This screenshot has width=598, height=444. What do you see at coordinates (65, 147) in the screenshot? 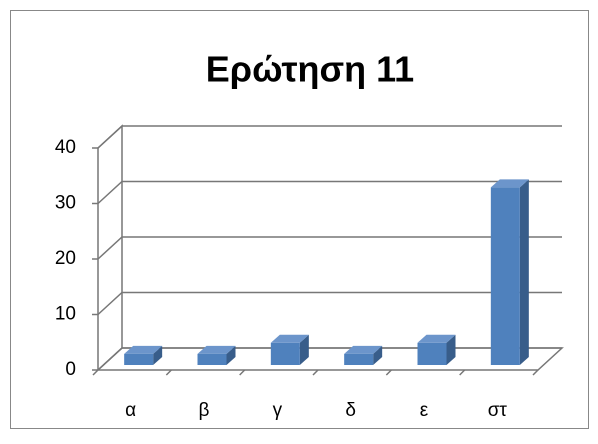
I see `y-tick-label: 40` at bounding box center [65, 147].